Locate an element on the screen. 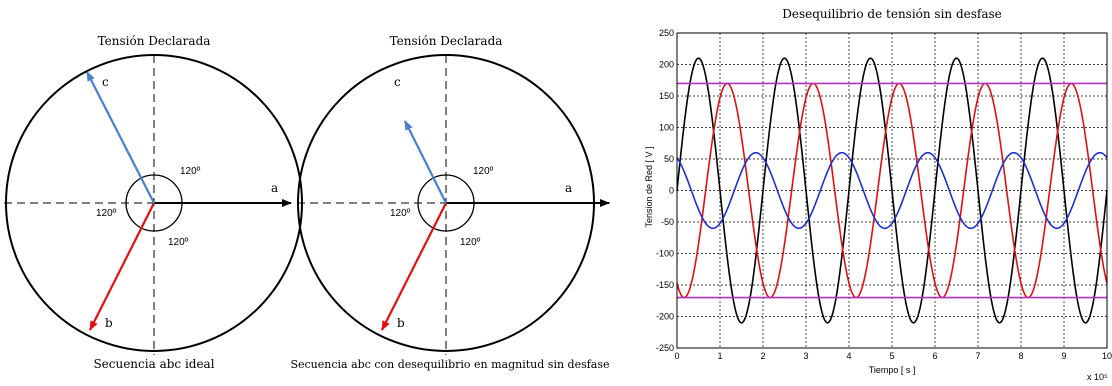 The width and height of the screenshot is (1112, 386). x-tick-label: 0 is located at coordinates (676, 356).